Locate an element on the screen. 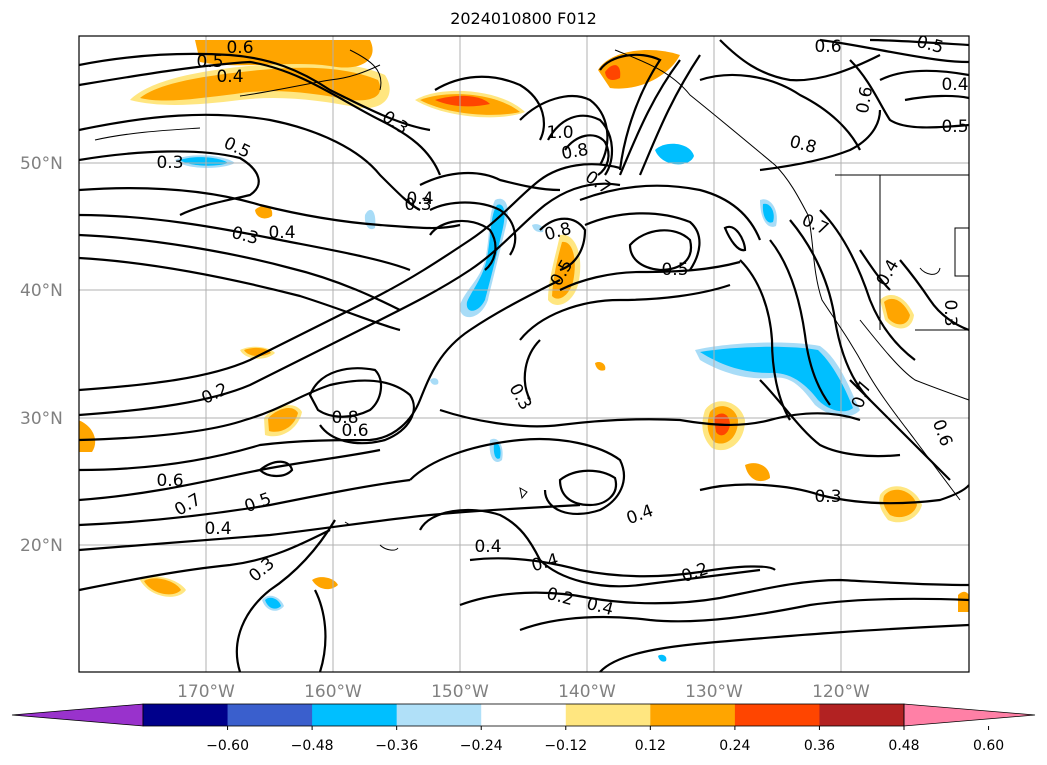  colorbar-tick-label: −0.12 is located at coordinates (565, 746).